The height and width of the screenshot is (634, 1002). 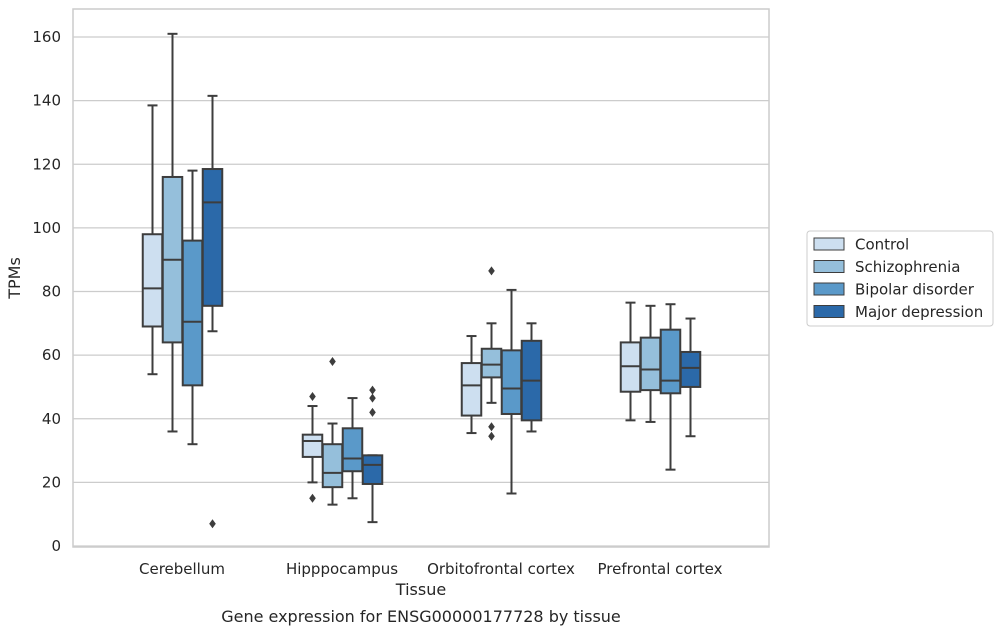 I want to click on legend-label: Schizophrenia, so click(x=907, y=267).